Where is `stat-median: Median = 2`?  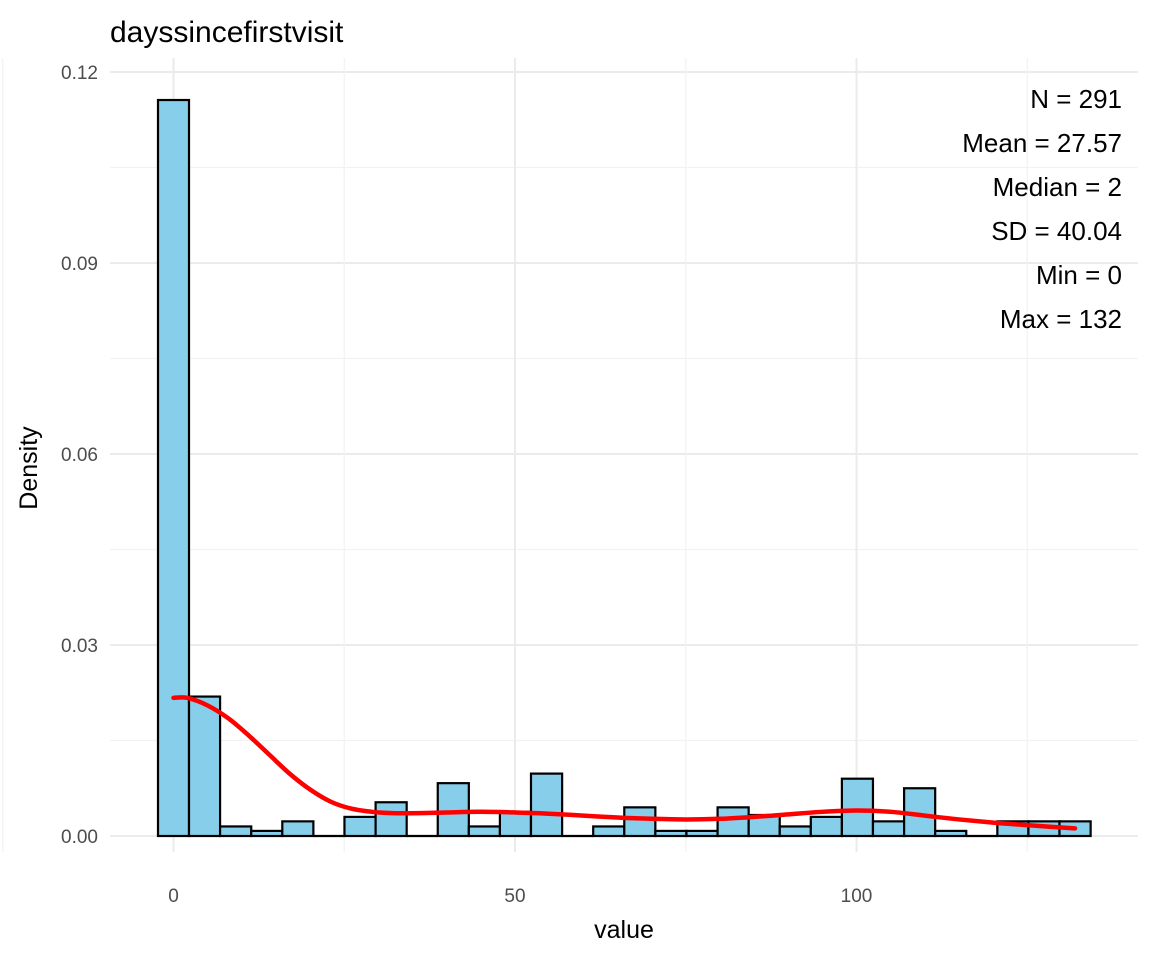 stat-median: Median = 2 is located at coordinates (1057, 187).